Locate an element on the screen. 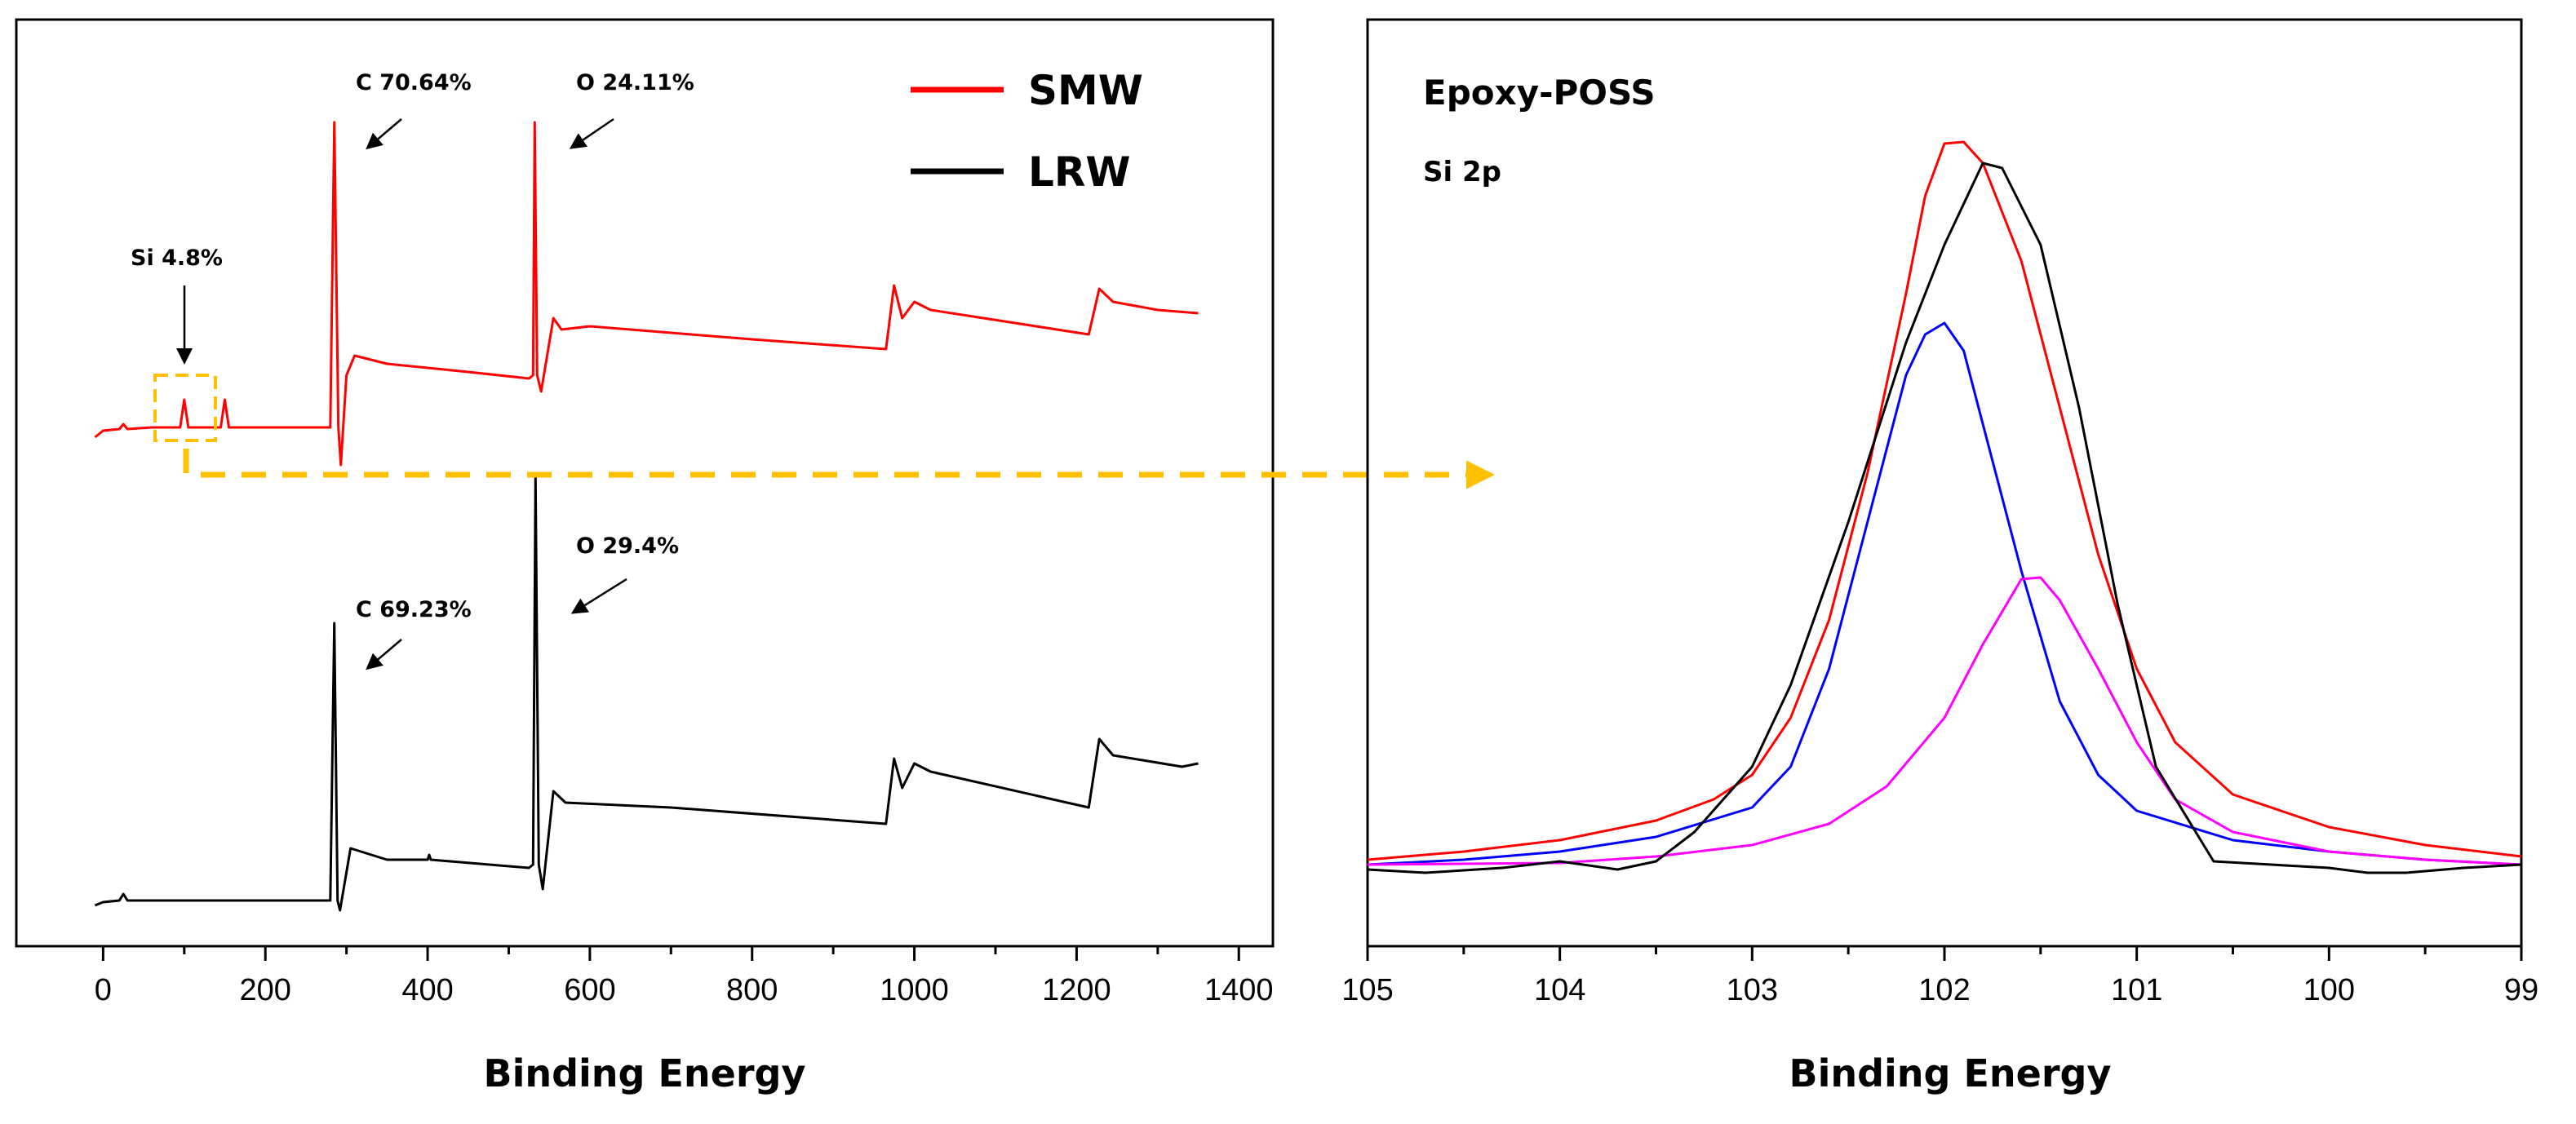 The width and height of the screenshot is (2576, 1124). chart-subtitle: Si 2p is located at coordinates (1462, 172).